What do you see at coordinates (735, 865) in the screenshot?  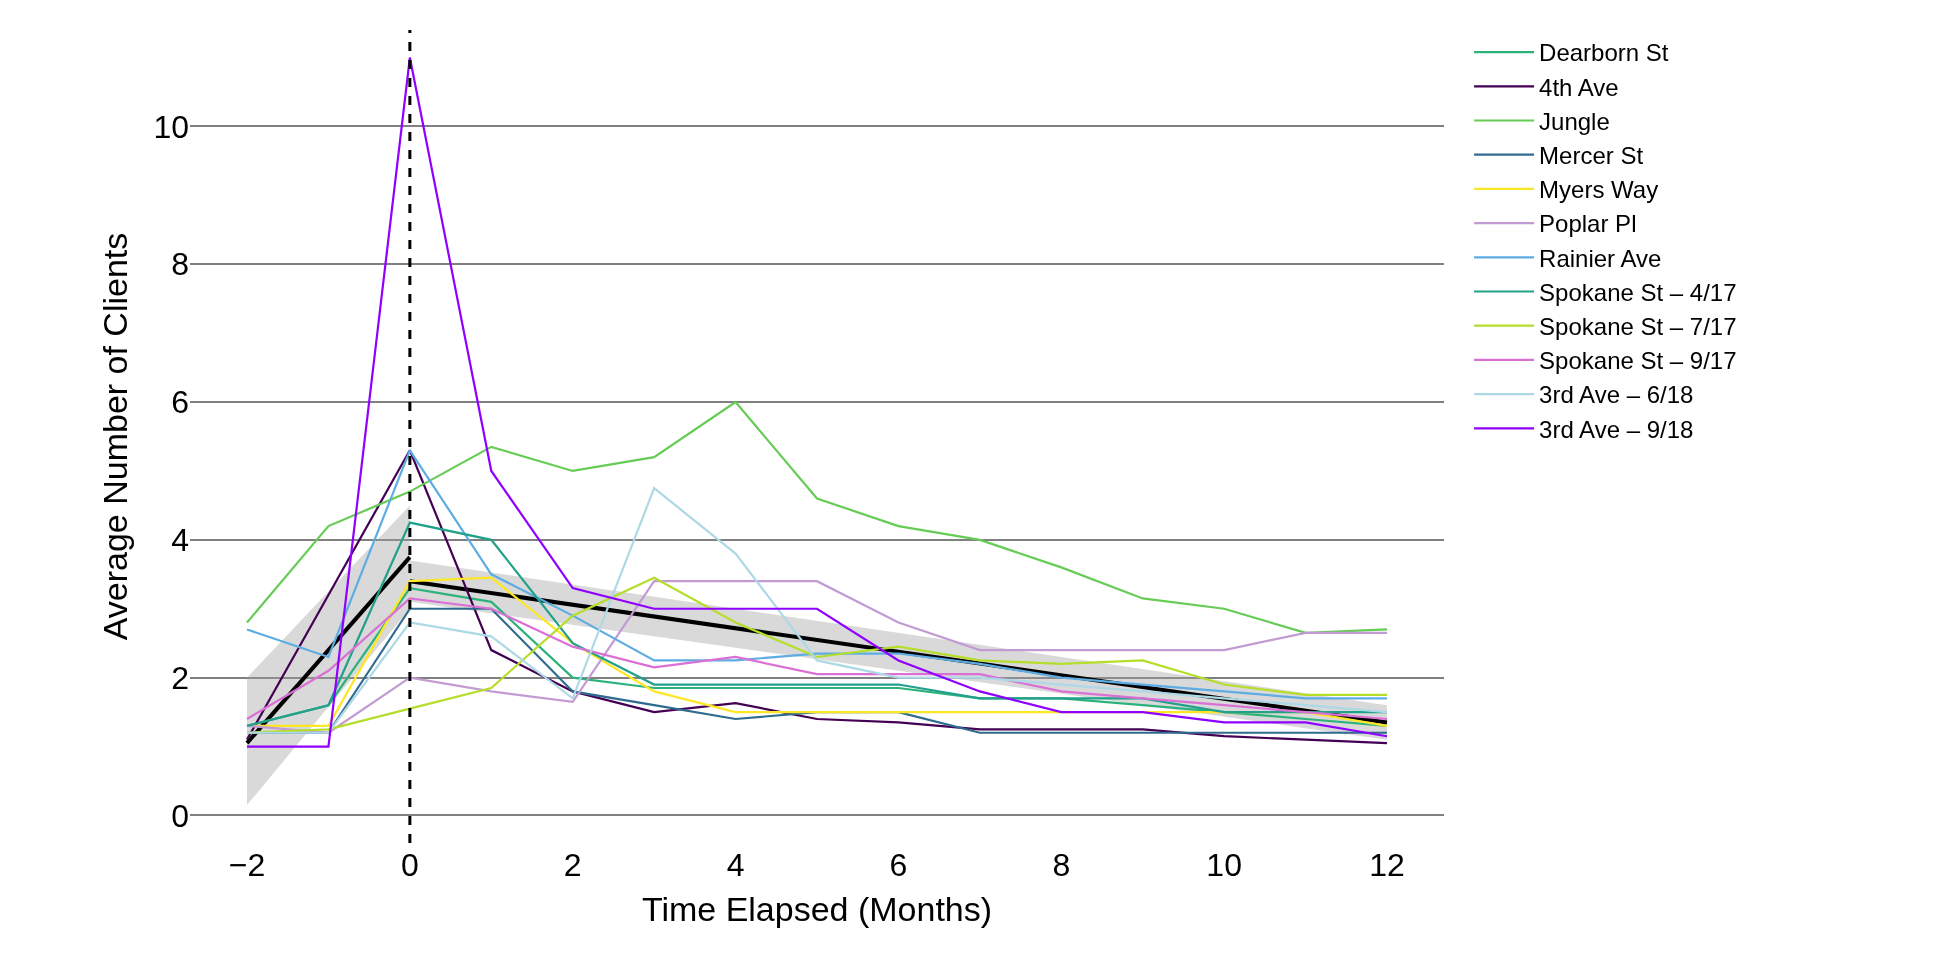 I see `x-tick-label: 4` at bounding box center [735, 865].